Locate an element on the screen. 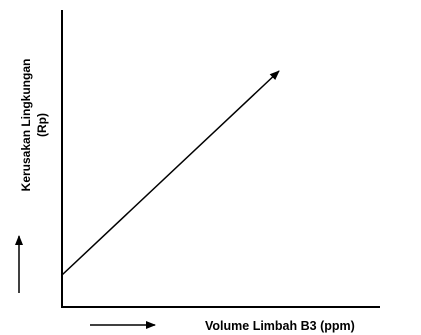  y-axis-label-line2: (Rp) is located at coordinates (42, 125).